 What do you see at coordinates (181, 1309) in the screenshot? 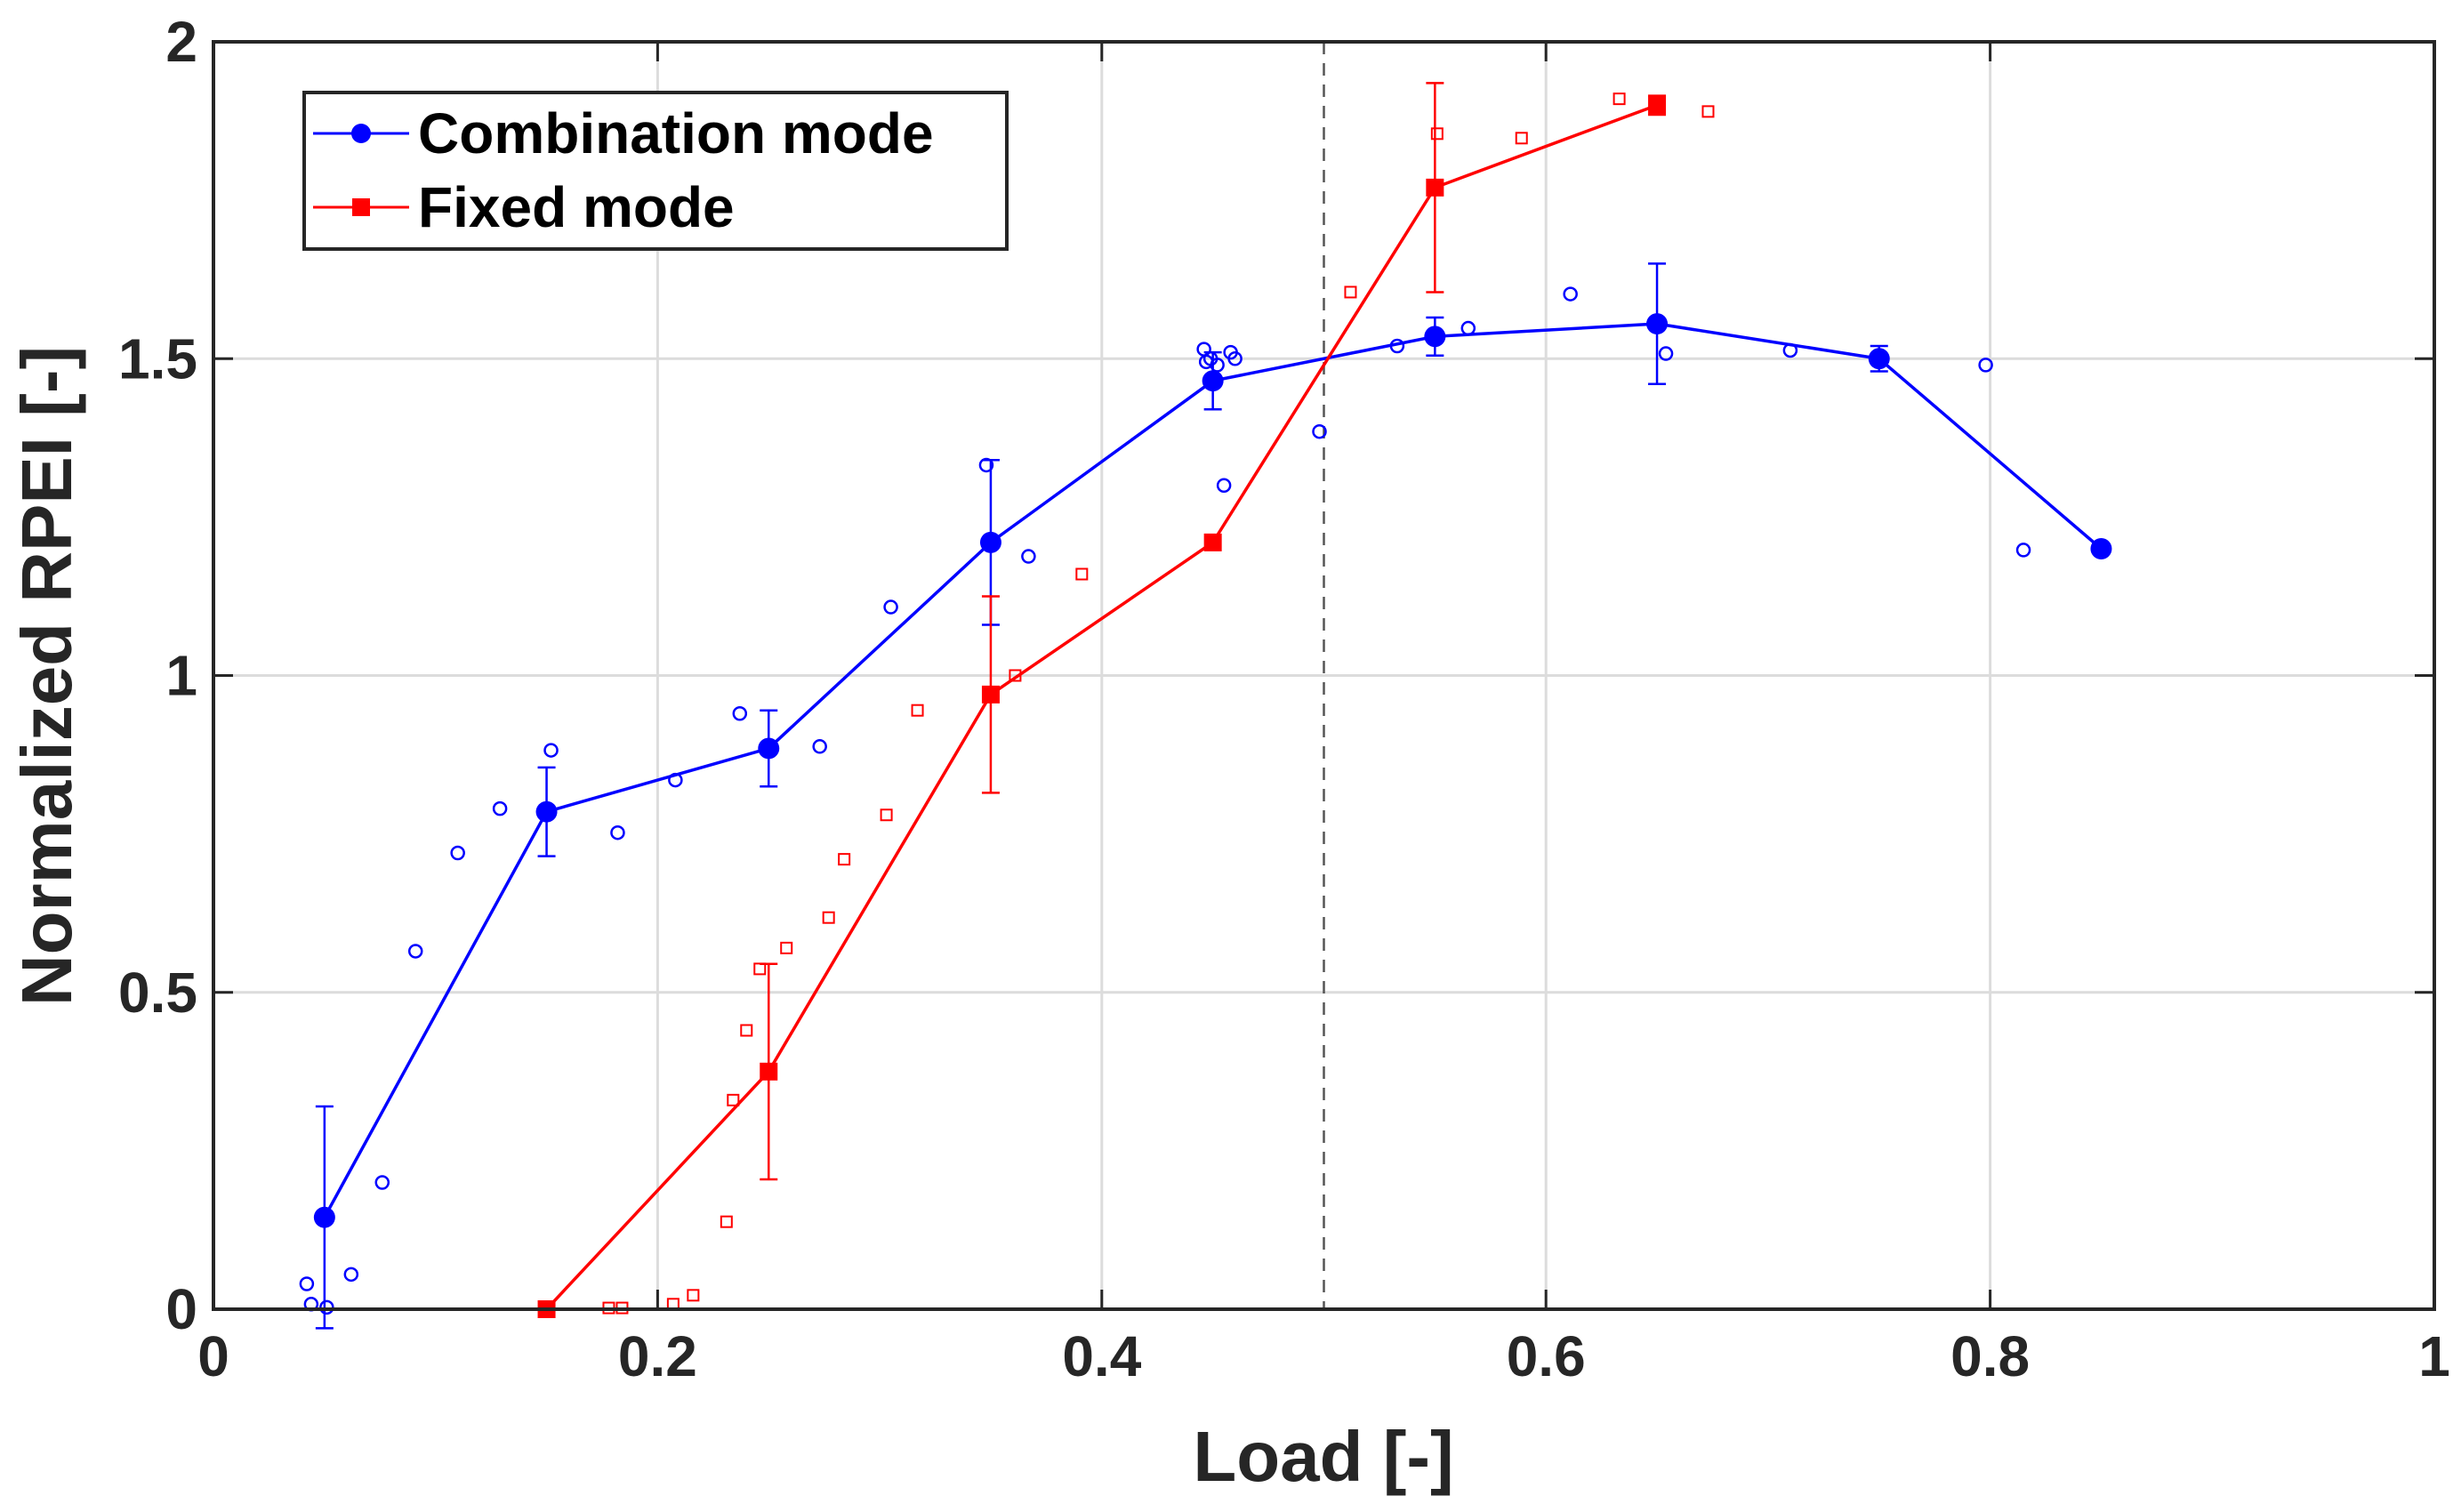
I see `y-tick-label: 0` at bounding box center [181, 1309].